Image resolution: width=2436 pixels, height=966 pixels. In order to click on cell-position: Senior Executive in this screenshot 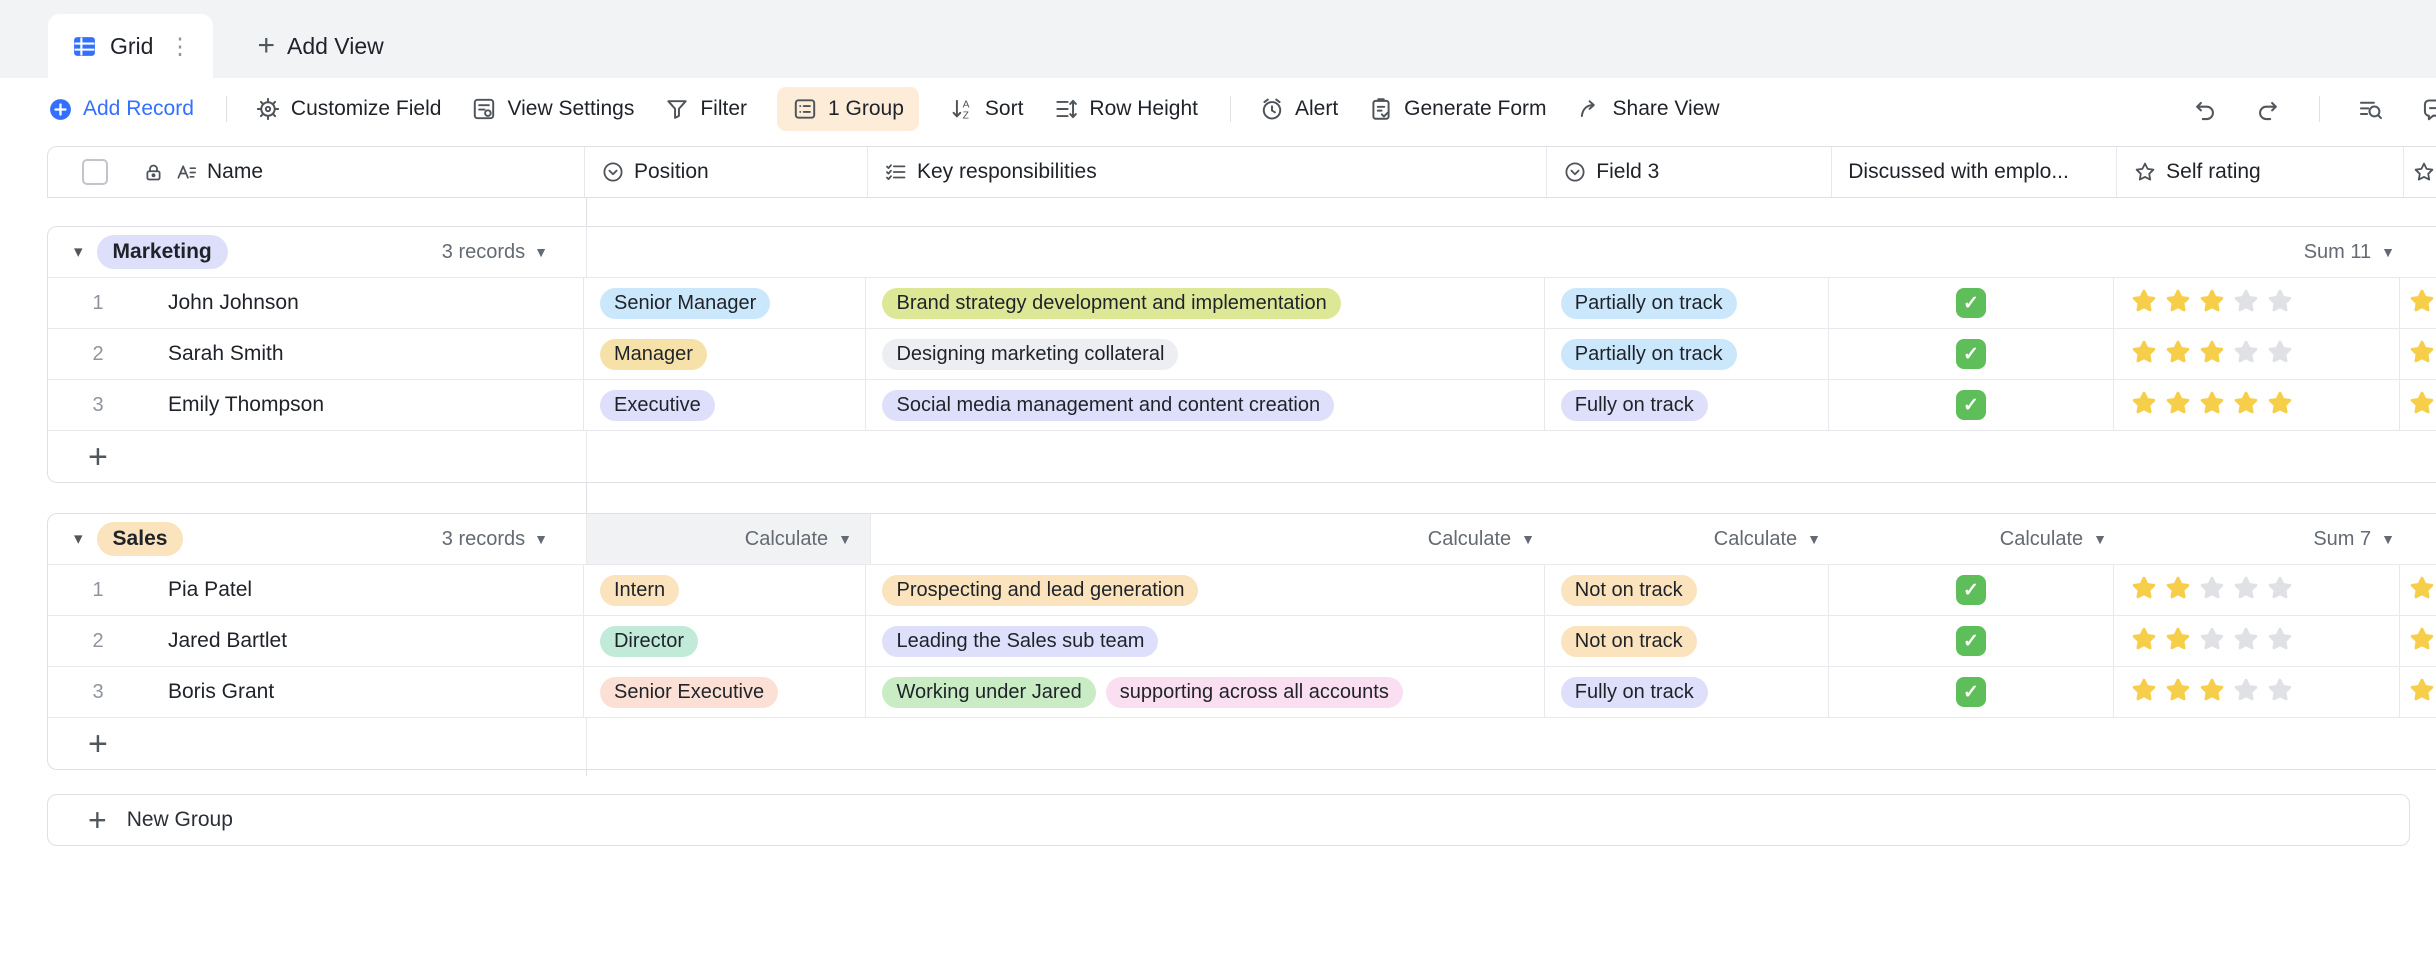, I will do `click(725, 692)`.